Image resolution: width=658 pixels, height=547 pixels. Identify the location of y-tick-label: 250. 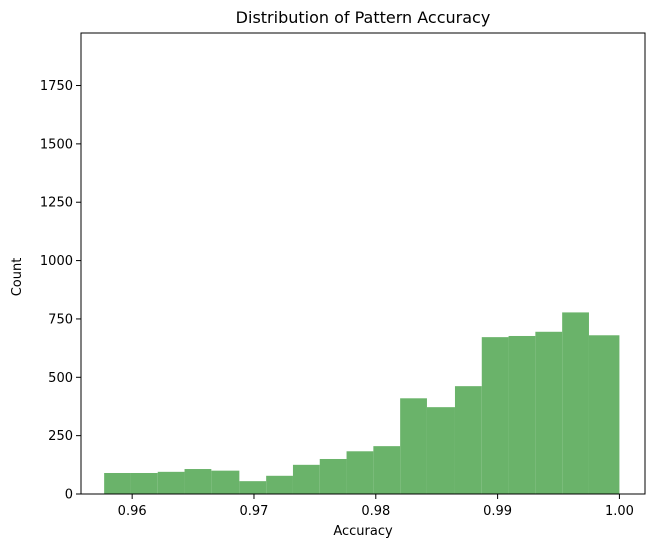
(60, 436).